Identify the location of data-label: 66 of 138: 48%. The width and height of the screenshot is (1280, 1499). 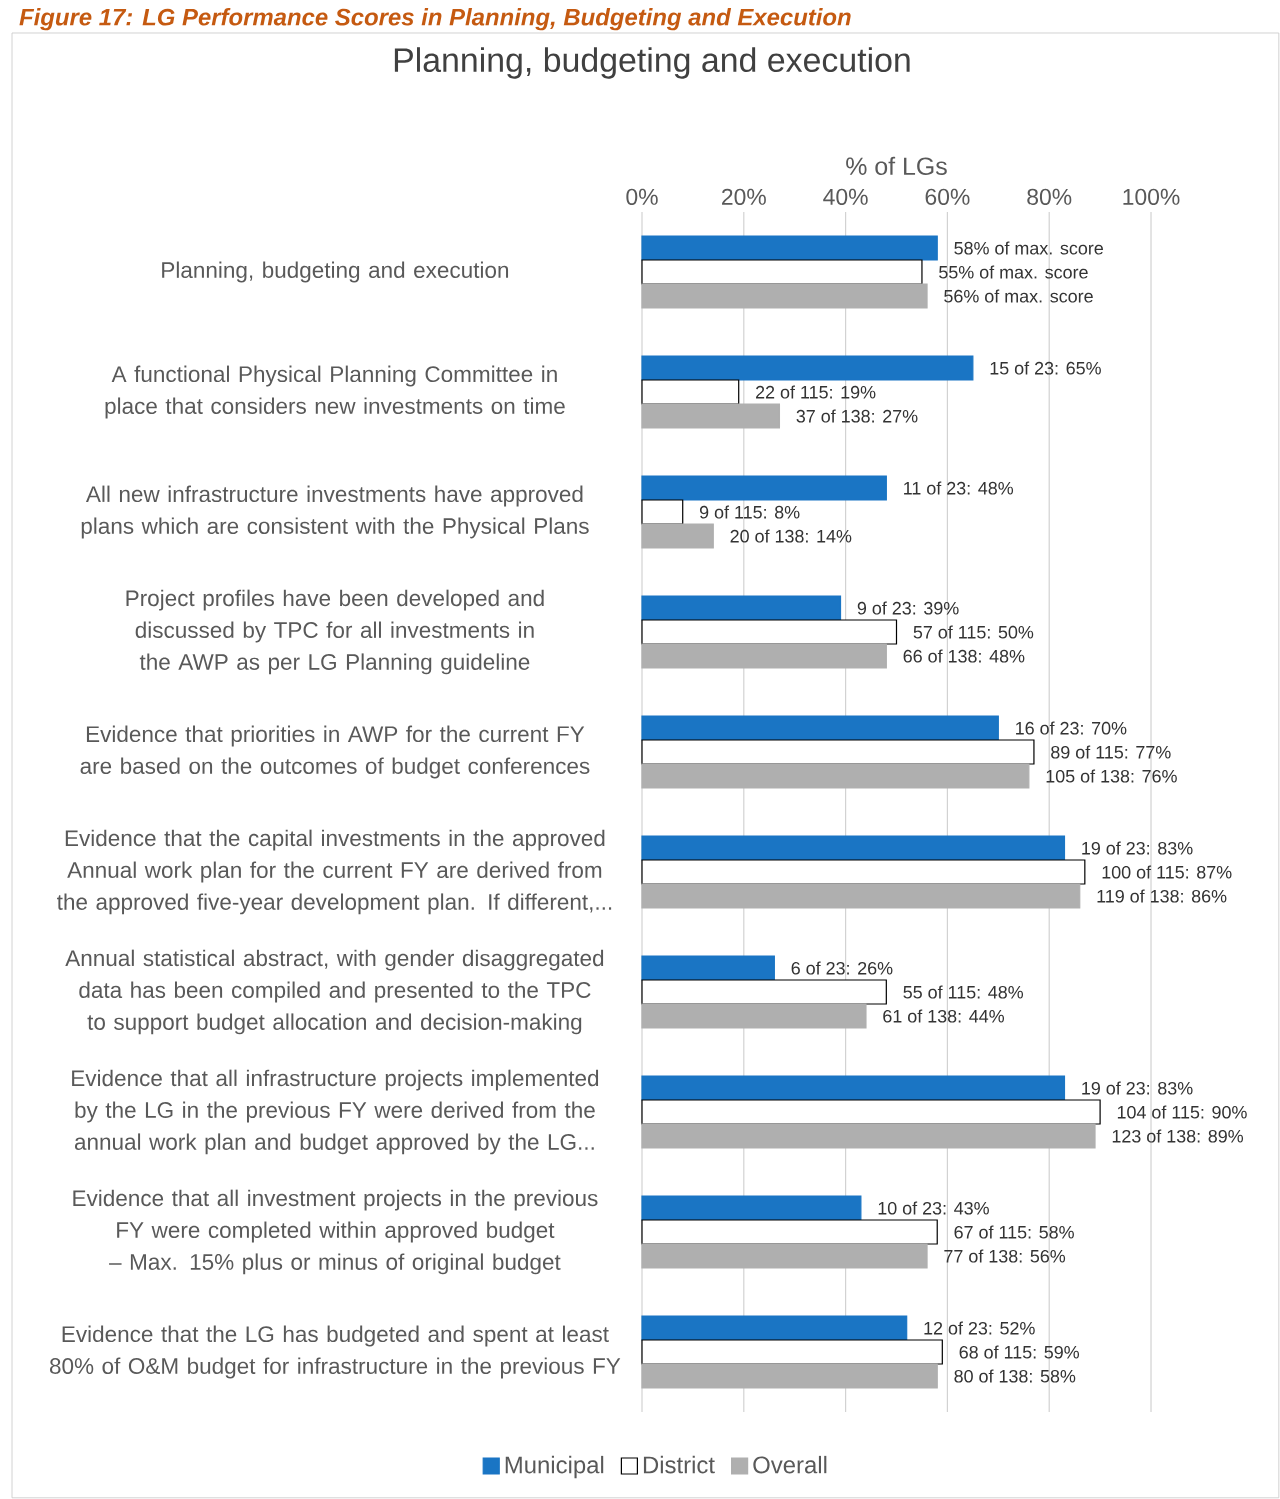
(964, 656).